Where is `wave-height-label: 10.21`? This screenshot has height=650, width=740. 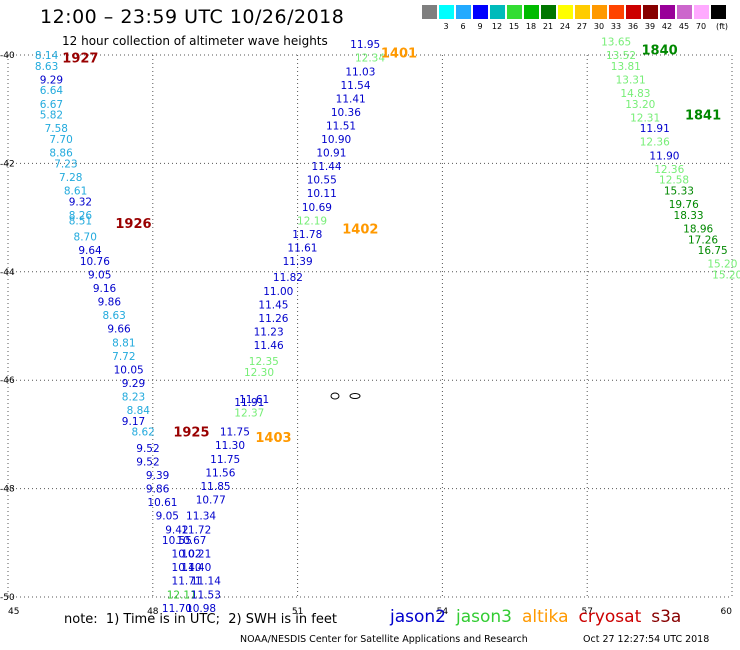
wave-height-label: 10.21 is located at coordinates (196, 555).